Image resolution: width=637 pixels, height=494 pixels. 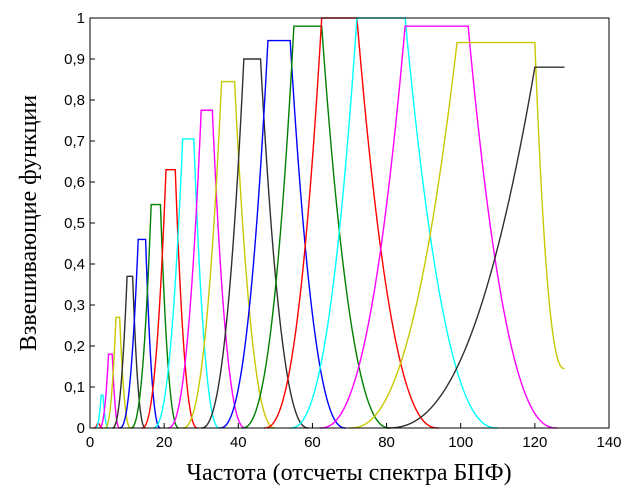 What do you see at coordinates (74, 100) in the screenshot?
I see `y-tick-label: 0,8` at bounding box center [74, 100].